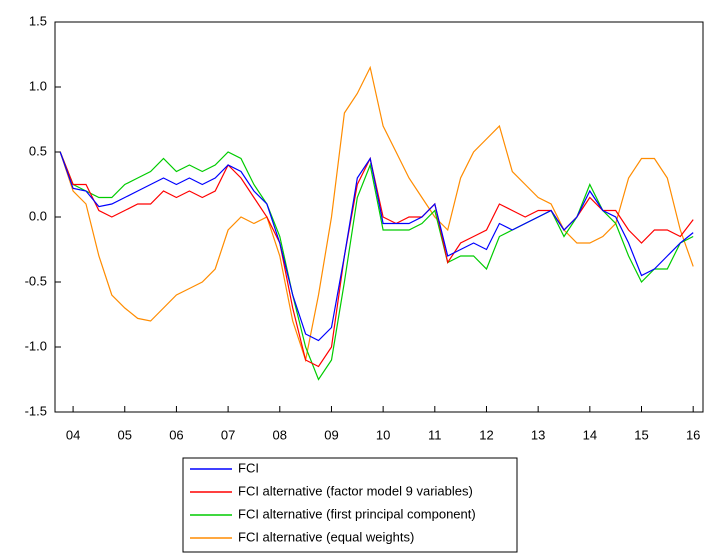 This screenshot has width=707, height=553. I want to click on y-tick-label: 0.0, so click(38, 215).